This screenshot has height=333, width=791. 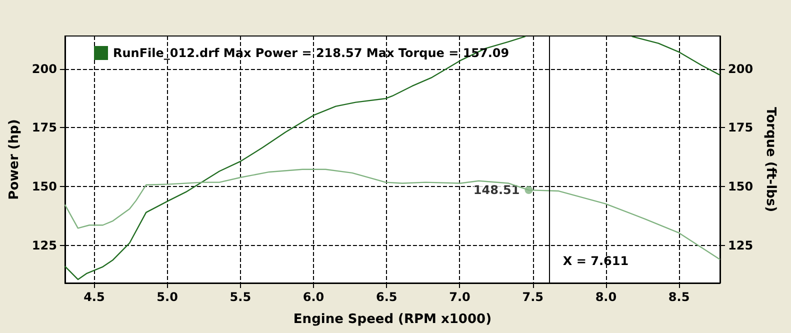 I want to click on x-tick-label: 8.0, so click(x=606, y=297).